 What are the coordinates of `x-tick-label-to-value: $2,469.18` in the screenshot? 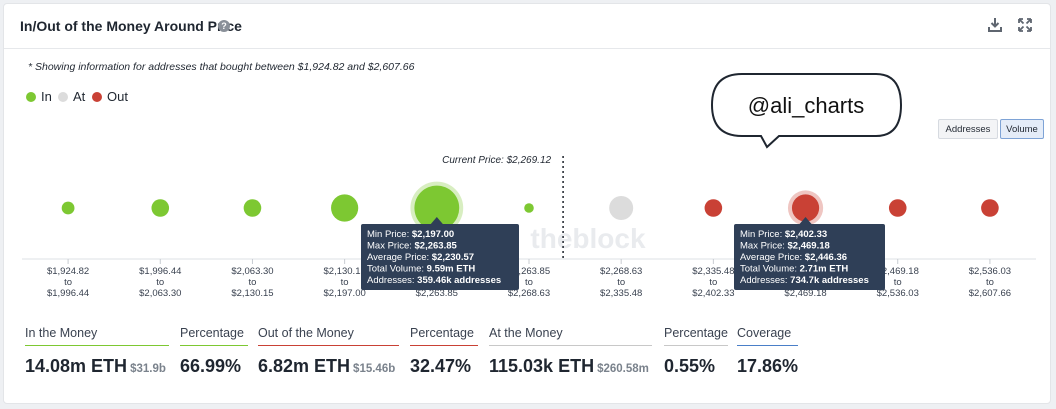 It's located at (805, 293).